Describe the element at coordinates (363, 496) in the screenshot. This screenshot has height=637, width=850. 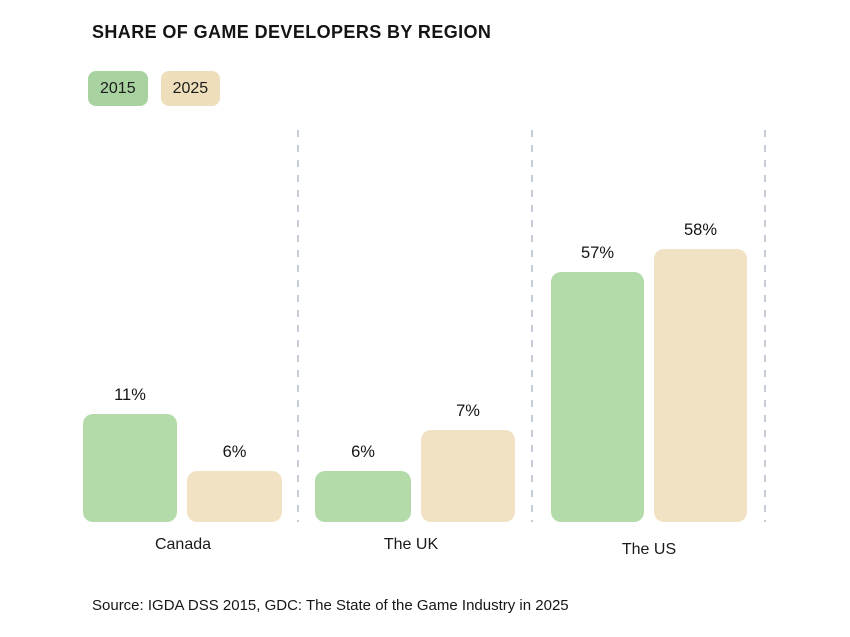
I see `bar-2015-the-uk` at that location.